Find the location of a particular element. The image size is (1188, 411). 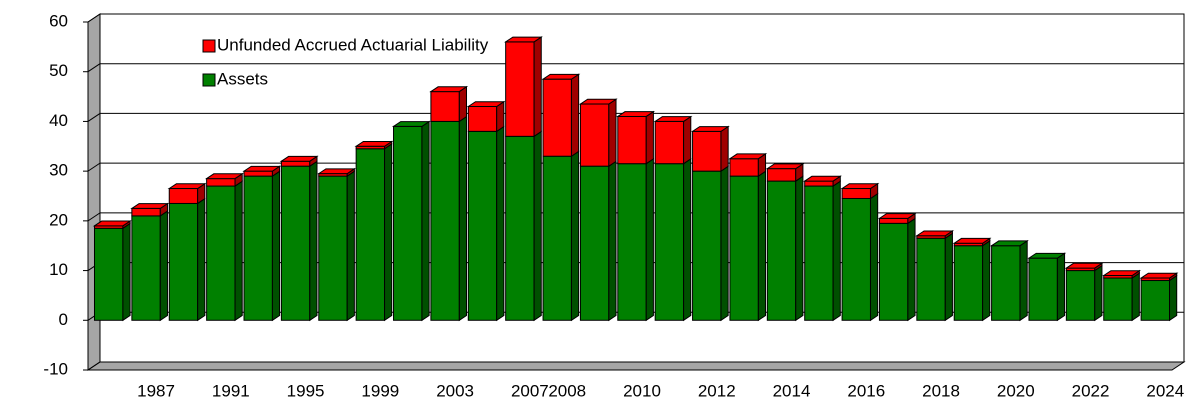

x-tick-label: 1995 is located at coordinates (306, 390).